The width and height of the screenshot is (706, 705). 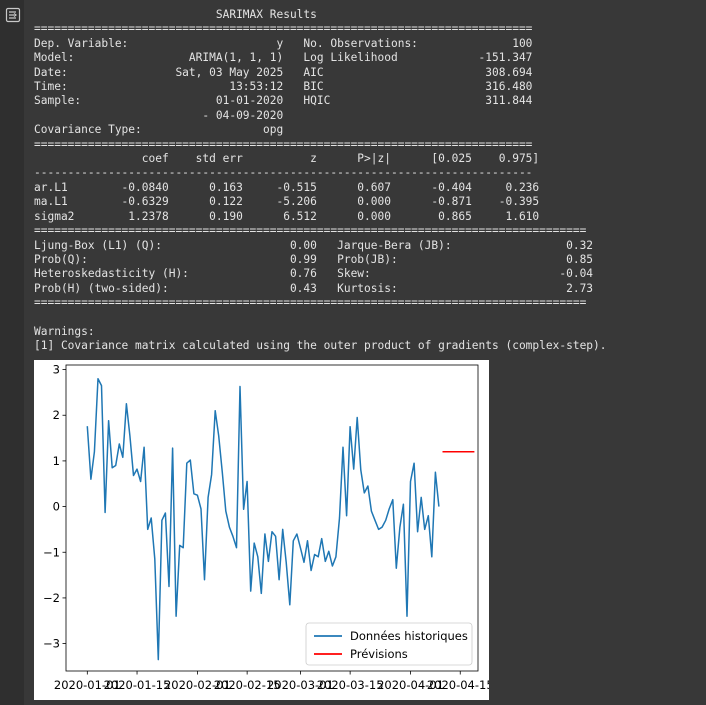 What do you see at coordinates (56, 415) in the screenshot?
I see `y-tick-label: 2` at bounding box center [56, 415].